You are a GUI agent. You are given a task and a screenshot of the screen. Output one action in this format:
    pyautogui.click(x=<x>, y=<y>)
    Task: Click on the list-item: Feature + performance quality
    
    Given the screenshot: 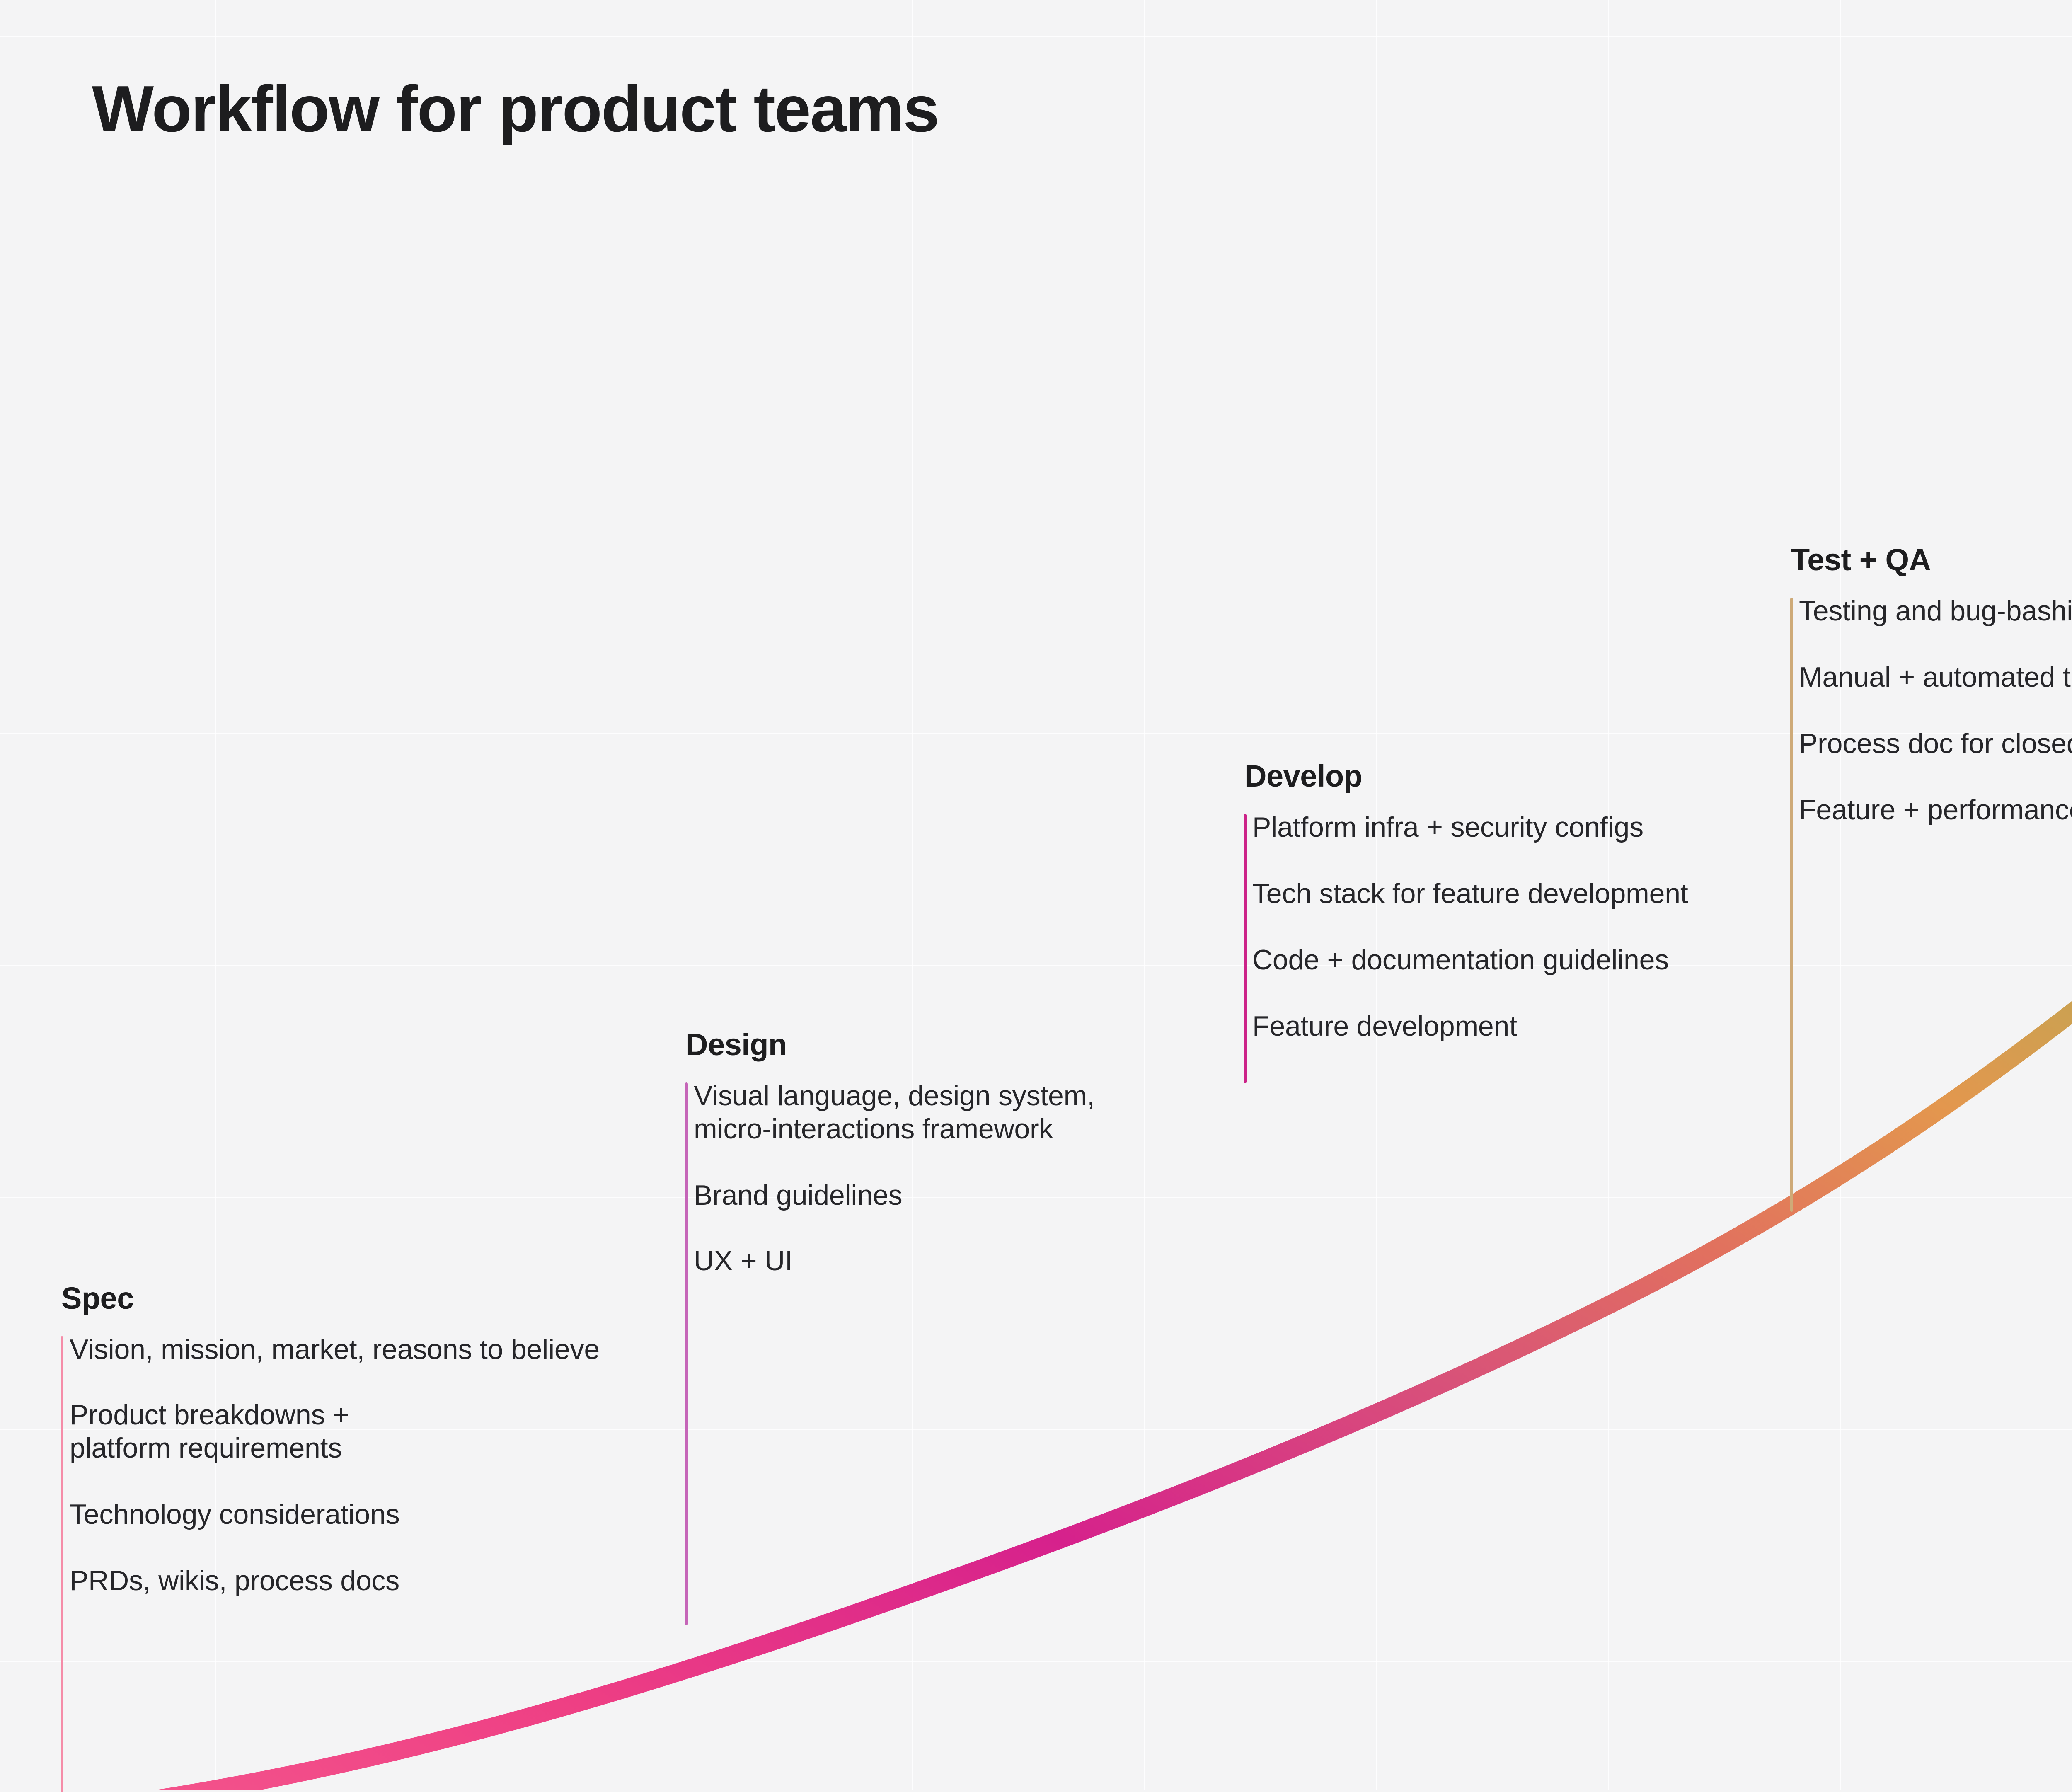 What is the action you would take?
    pyautogui.click(x=1935, y=810)
    